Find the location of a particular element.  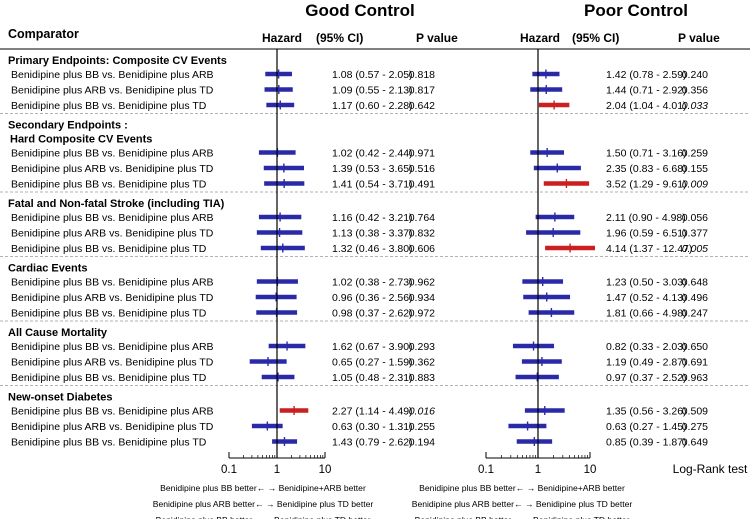

section-title: Secondary Endpoints : is located at coordinates (68, 126).